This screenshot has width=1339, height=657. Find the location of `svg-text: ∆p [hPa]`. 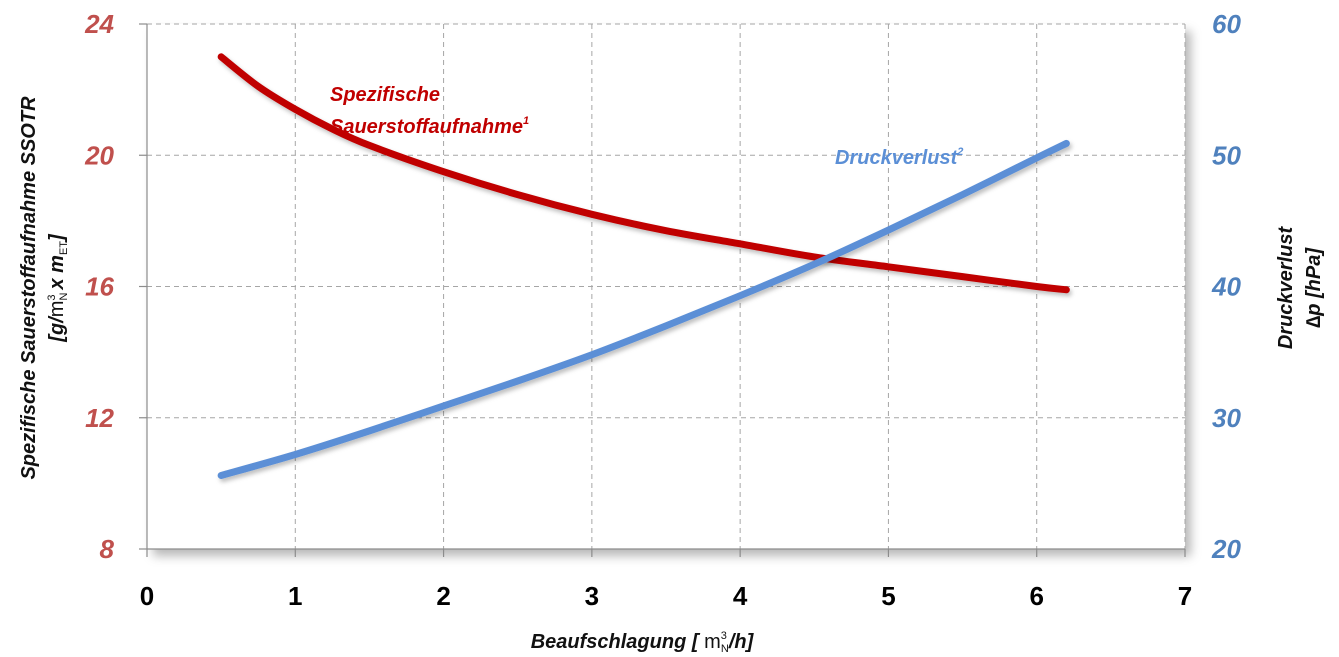

svg-text: ∆p [hPa] is located at coordinates (1314, 287).